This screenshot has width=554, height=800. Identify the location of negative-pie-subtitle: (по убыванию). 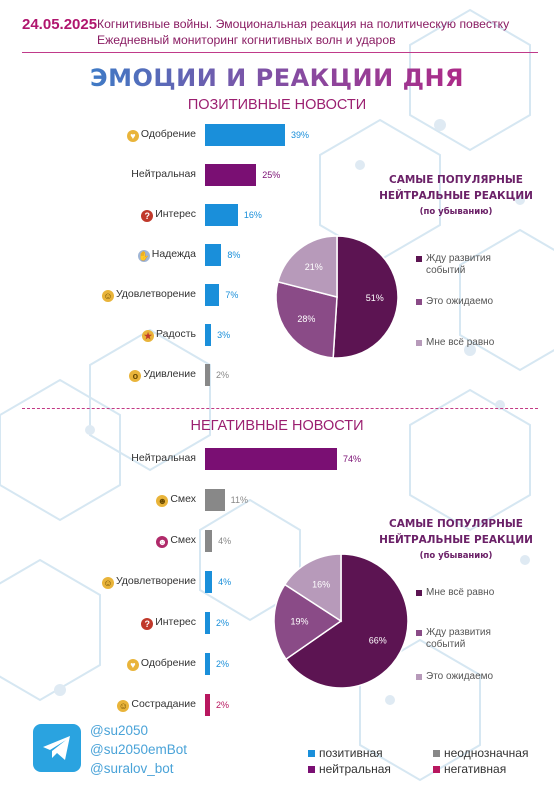
(456, 556).